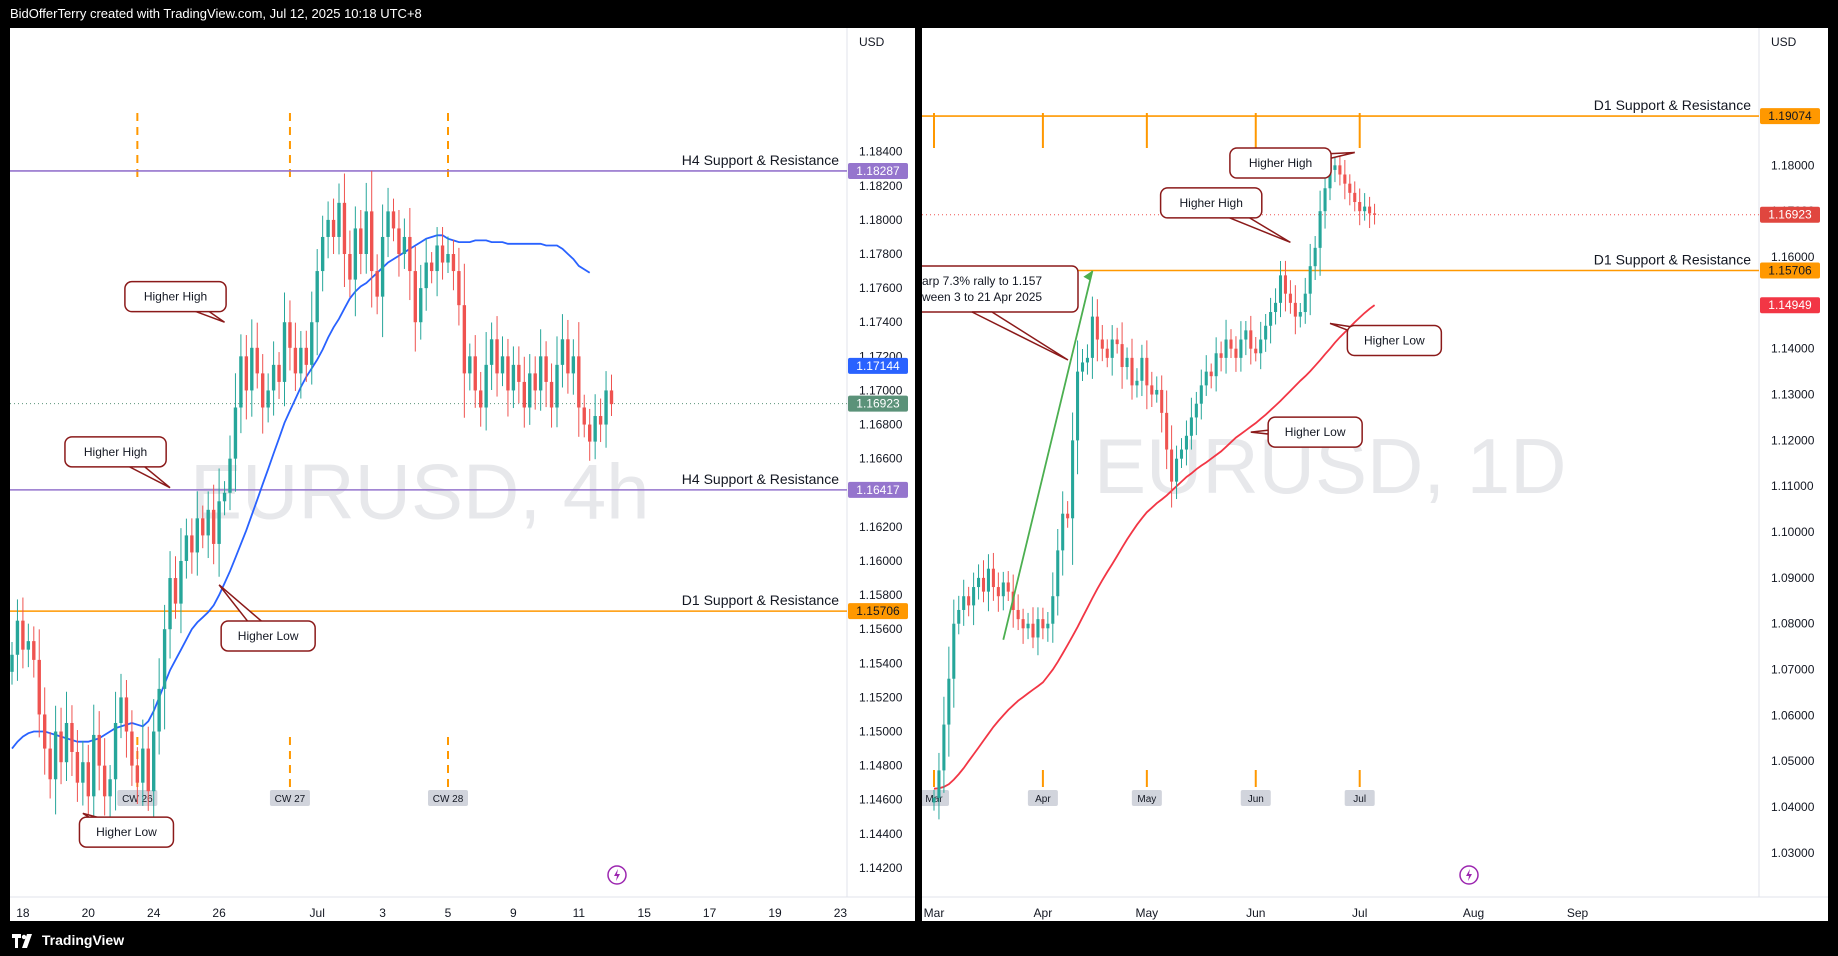 The image size is (1838, 956). Describe the element at coordinates (1793, 578) in the screenshot. I see `y-tick-label: 1.09000` at that location.